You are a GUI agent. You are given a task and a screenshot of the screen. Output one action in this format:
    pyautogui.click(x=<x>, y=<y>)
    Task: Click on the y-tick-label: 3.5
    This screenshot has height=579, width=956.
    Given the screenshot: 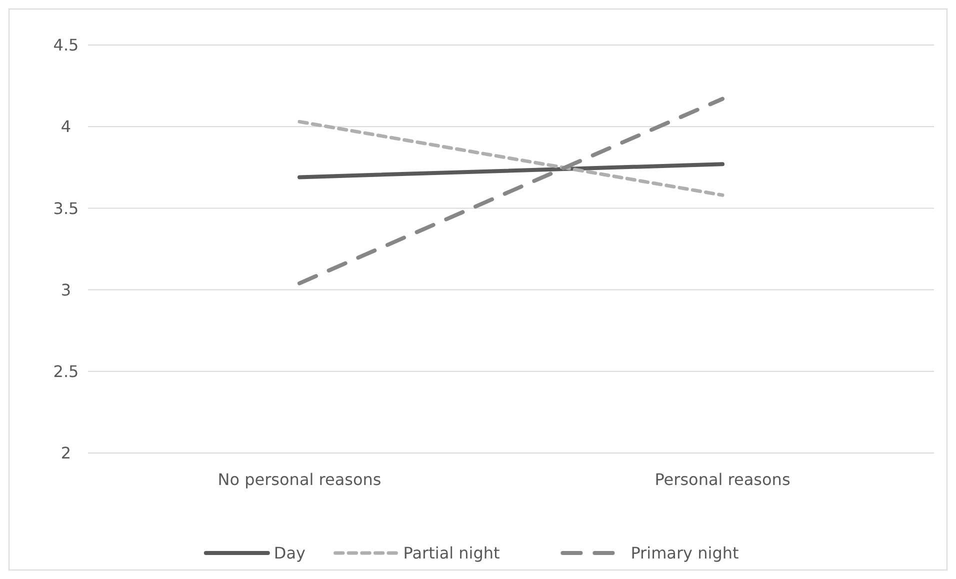 What is the action you would take?
    pyautogui.click(x=66, y=208)
    